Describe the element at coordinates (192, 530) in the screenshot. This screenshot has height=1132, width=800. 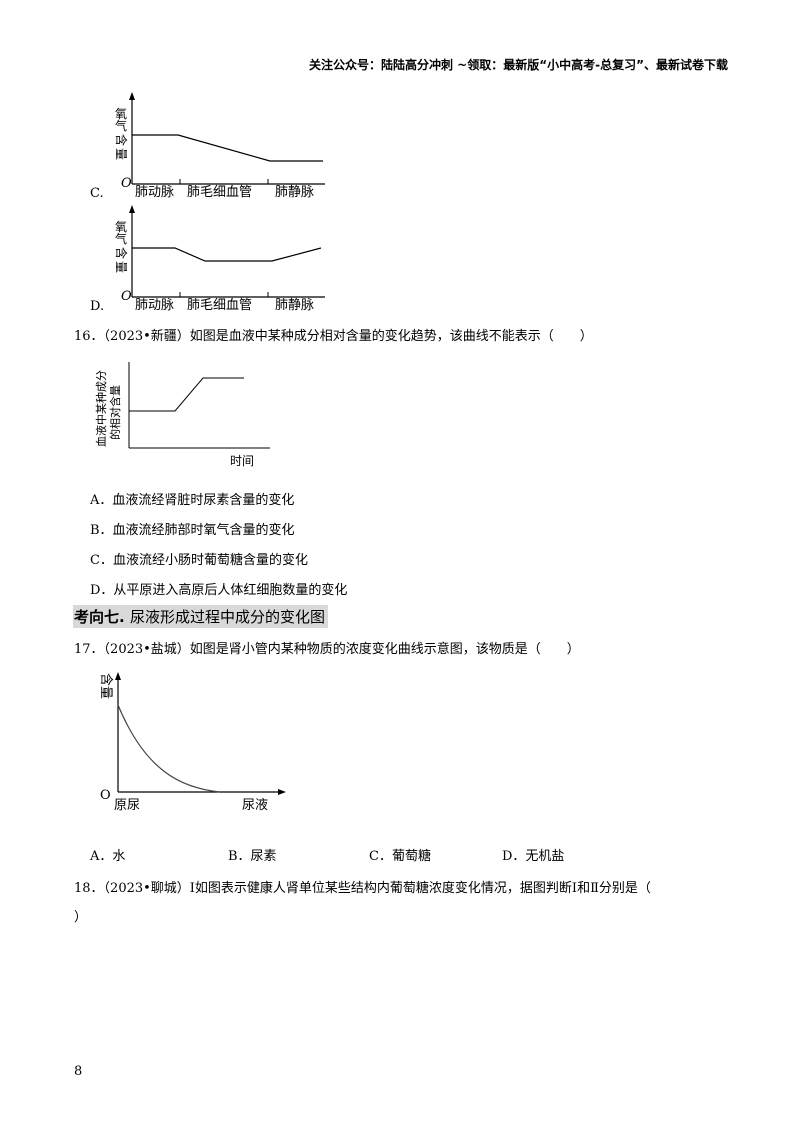
I see `question-16-option-b: B．血液流经肺部时氧气含量的变化` at that location.